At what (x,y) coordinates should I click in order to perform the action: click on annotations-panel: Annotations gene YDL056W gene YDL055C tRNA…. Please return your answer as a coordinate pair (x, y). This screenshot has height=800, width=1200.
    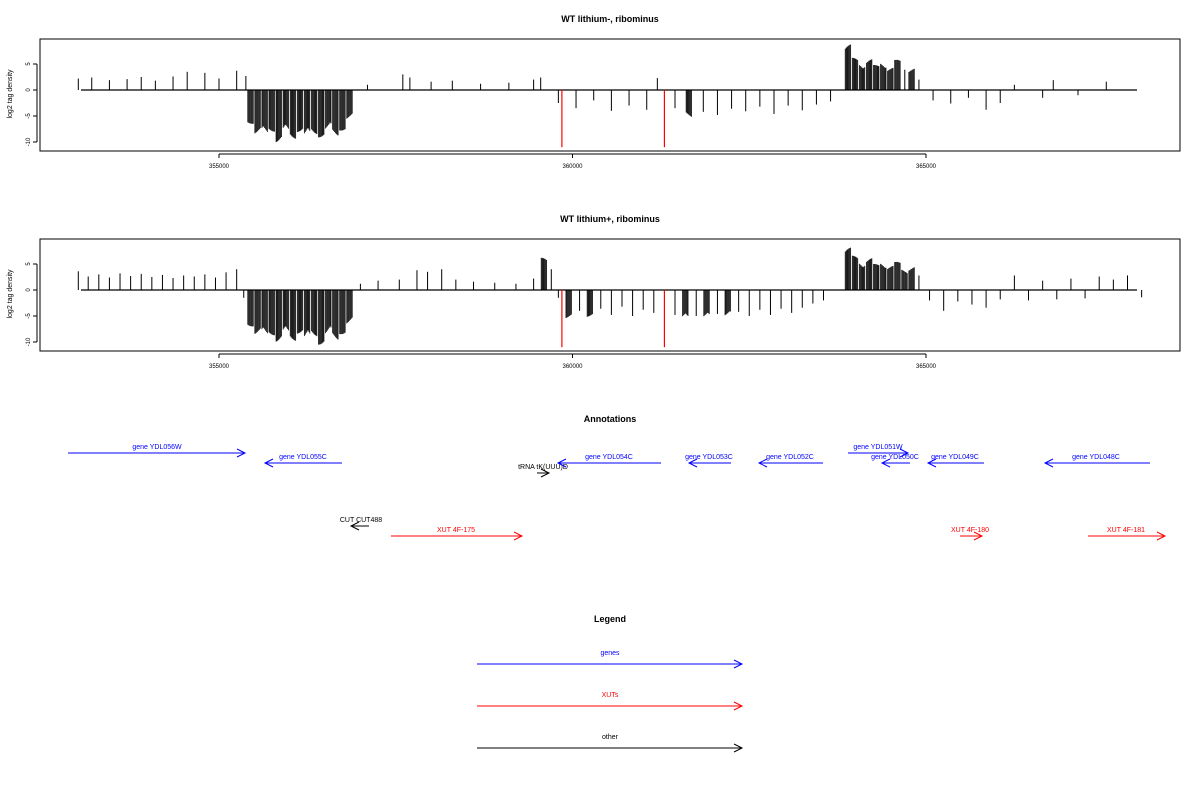
    Looking at the image, I should click on (617, 477).